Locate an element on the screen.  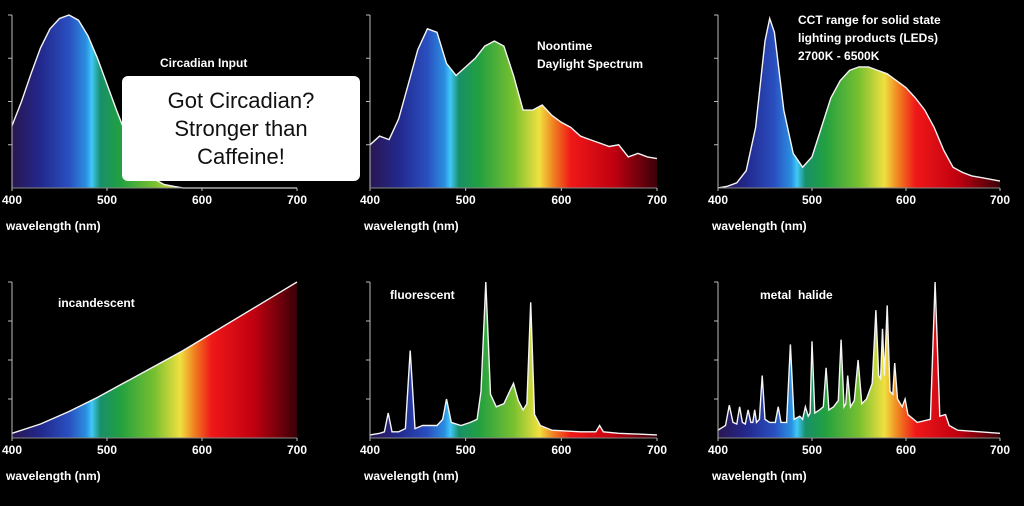
caption-box: Got Circadian? Stronger than Caffeine! is located at coordinates (241, 128).